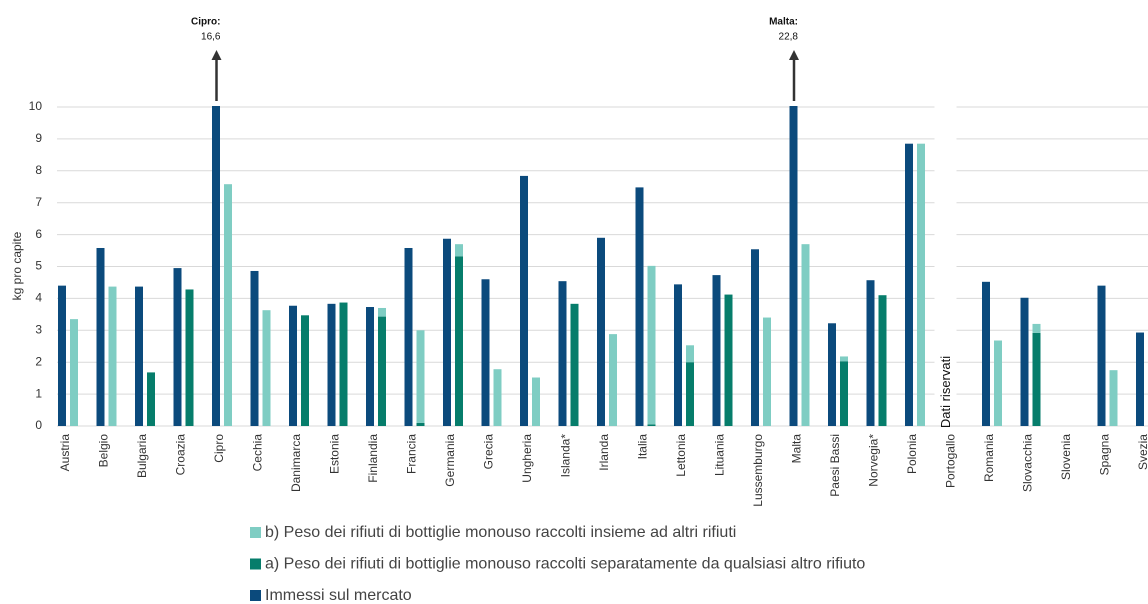 The image size is (1148, 604). What do you see at coordinates (912, 454) in the screenshot?
I see `x-tick-label: Polonia` at bounding box center [912, 454].